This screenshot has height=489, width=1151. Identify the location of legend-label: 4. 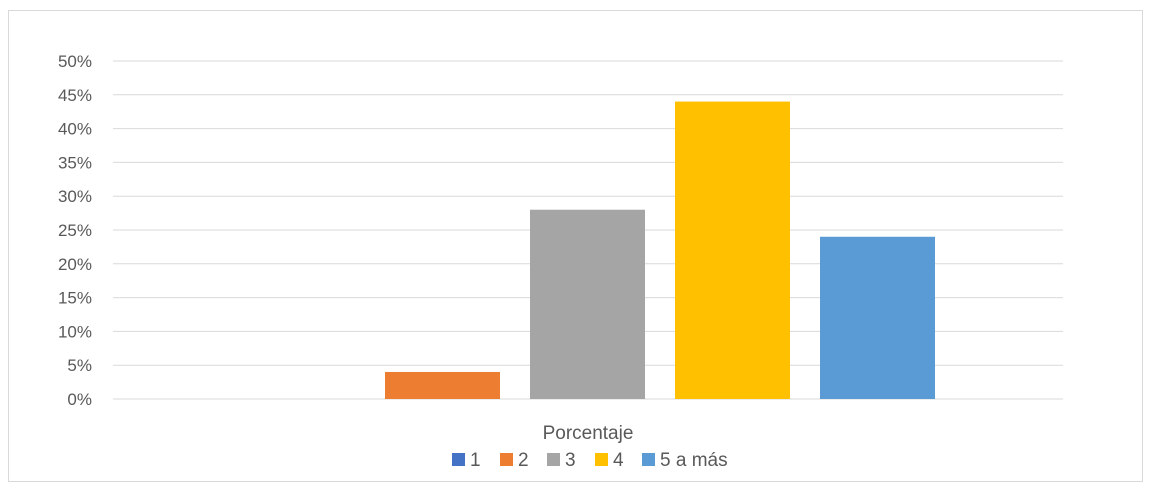
(618, 460).